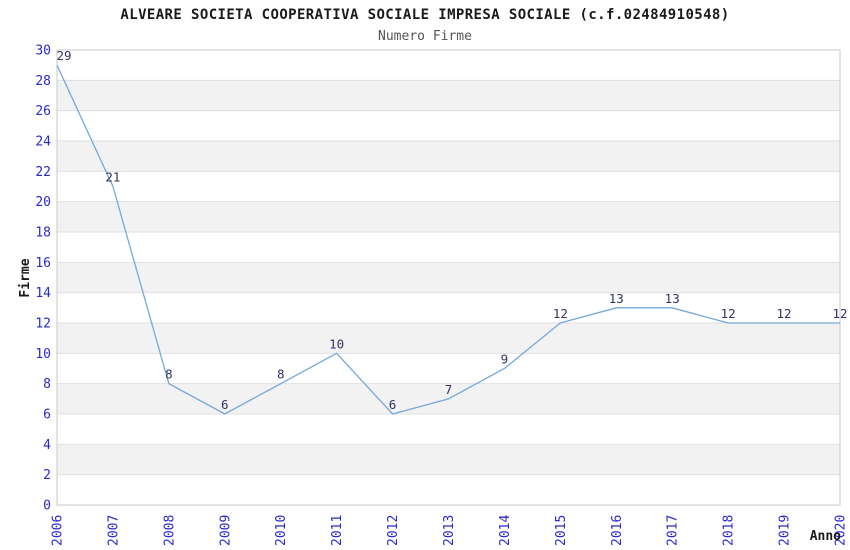 The height and width of the screenshot is (550, 850). I want to click on x-tick-label: 2009, so click(225, 530).